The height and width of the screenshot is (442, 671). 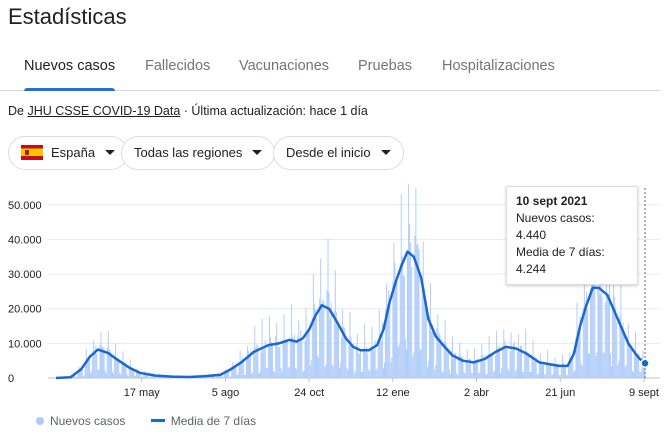 What do you see at coordinates (284, 66) in the screenshot?
I see `tab-vacunaciones: Vacunaciones` at bounding box center [284, 66].